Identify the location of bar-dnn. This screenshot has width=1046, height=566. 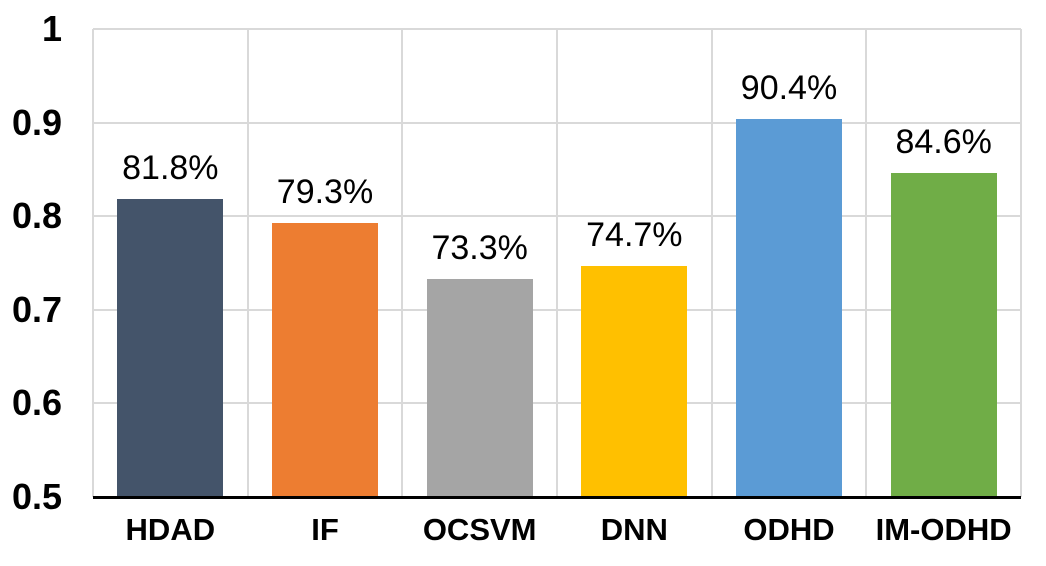
(634, 381).